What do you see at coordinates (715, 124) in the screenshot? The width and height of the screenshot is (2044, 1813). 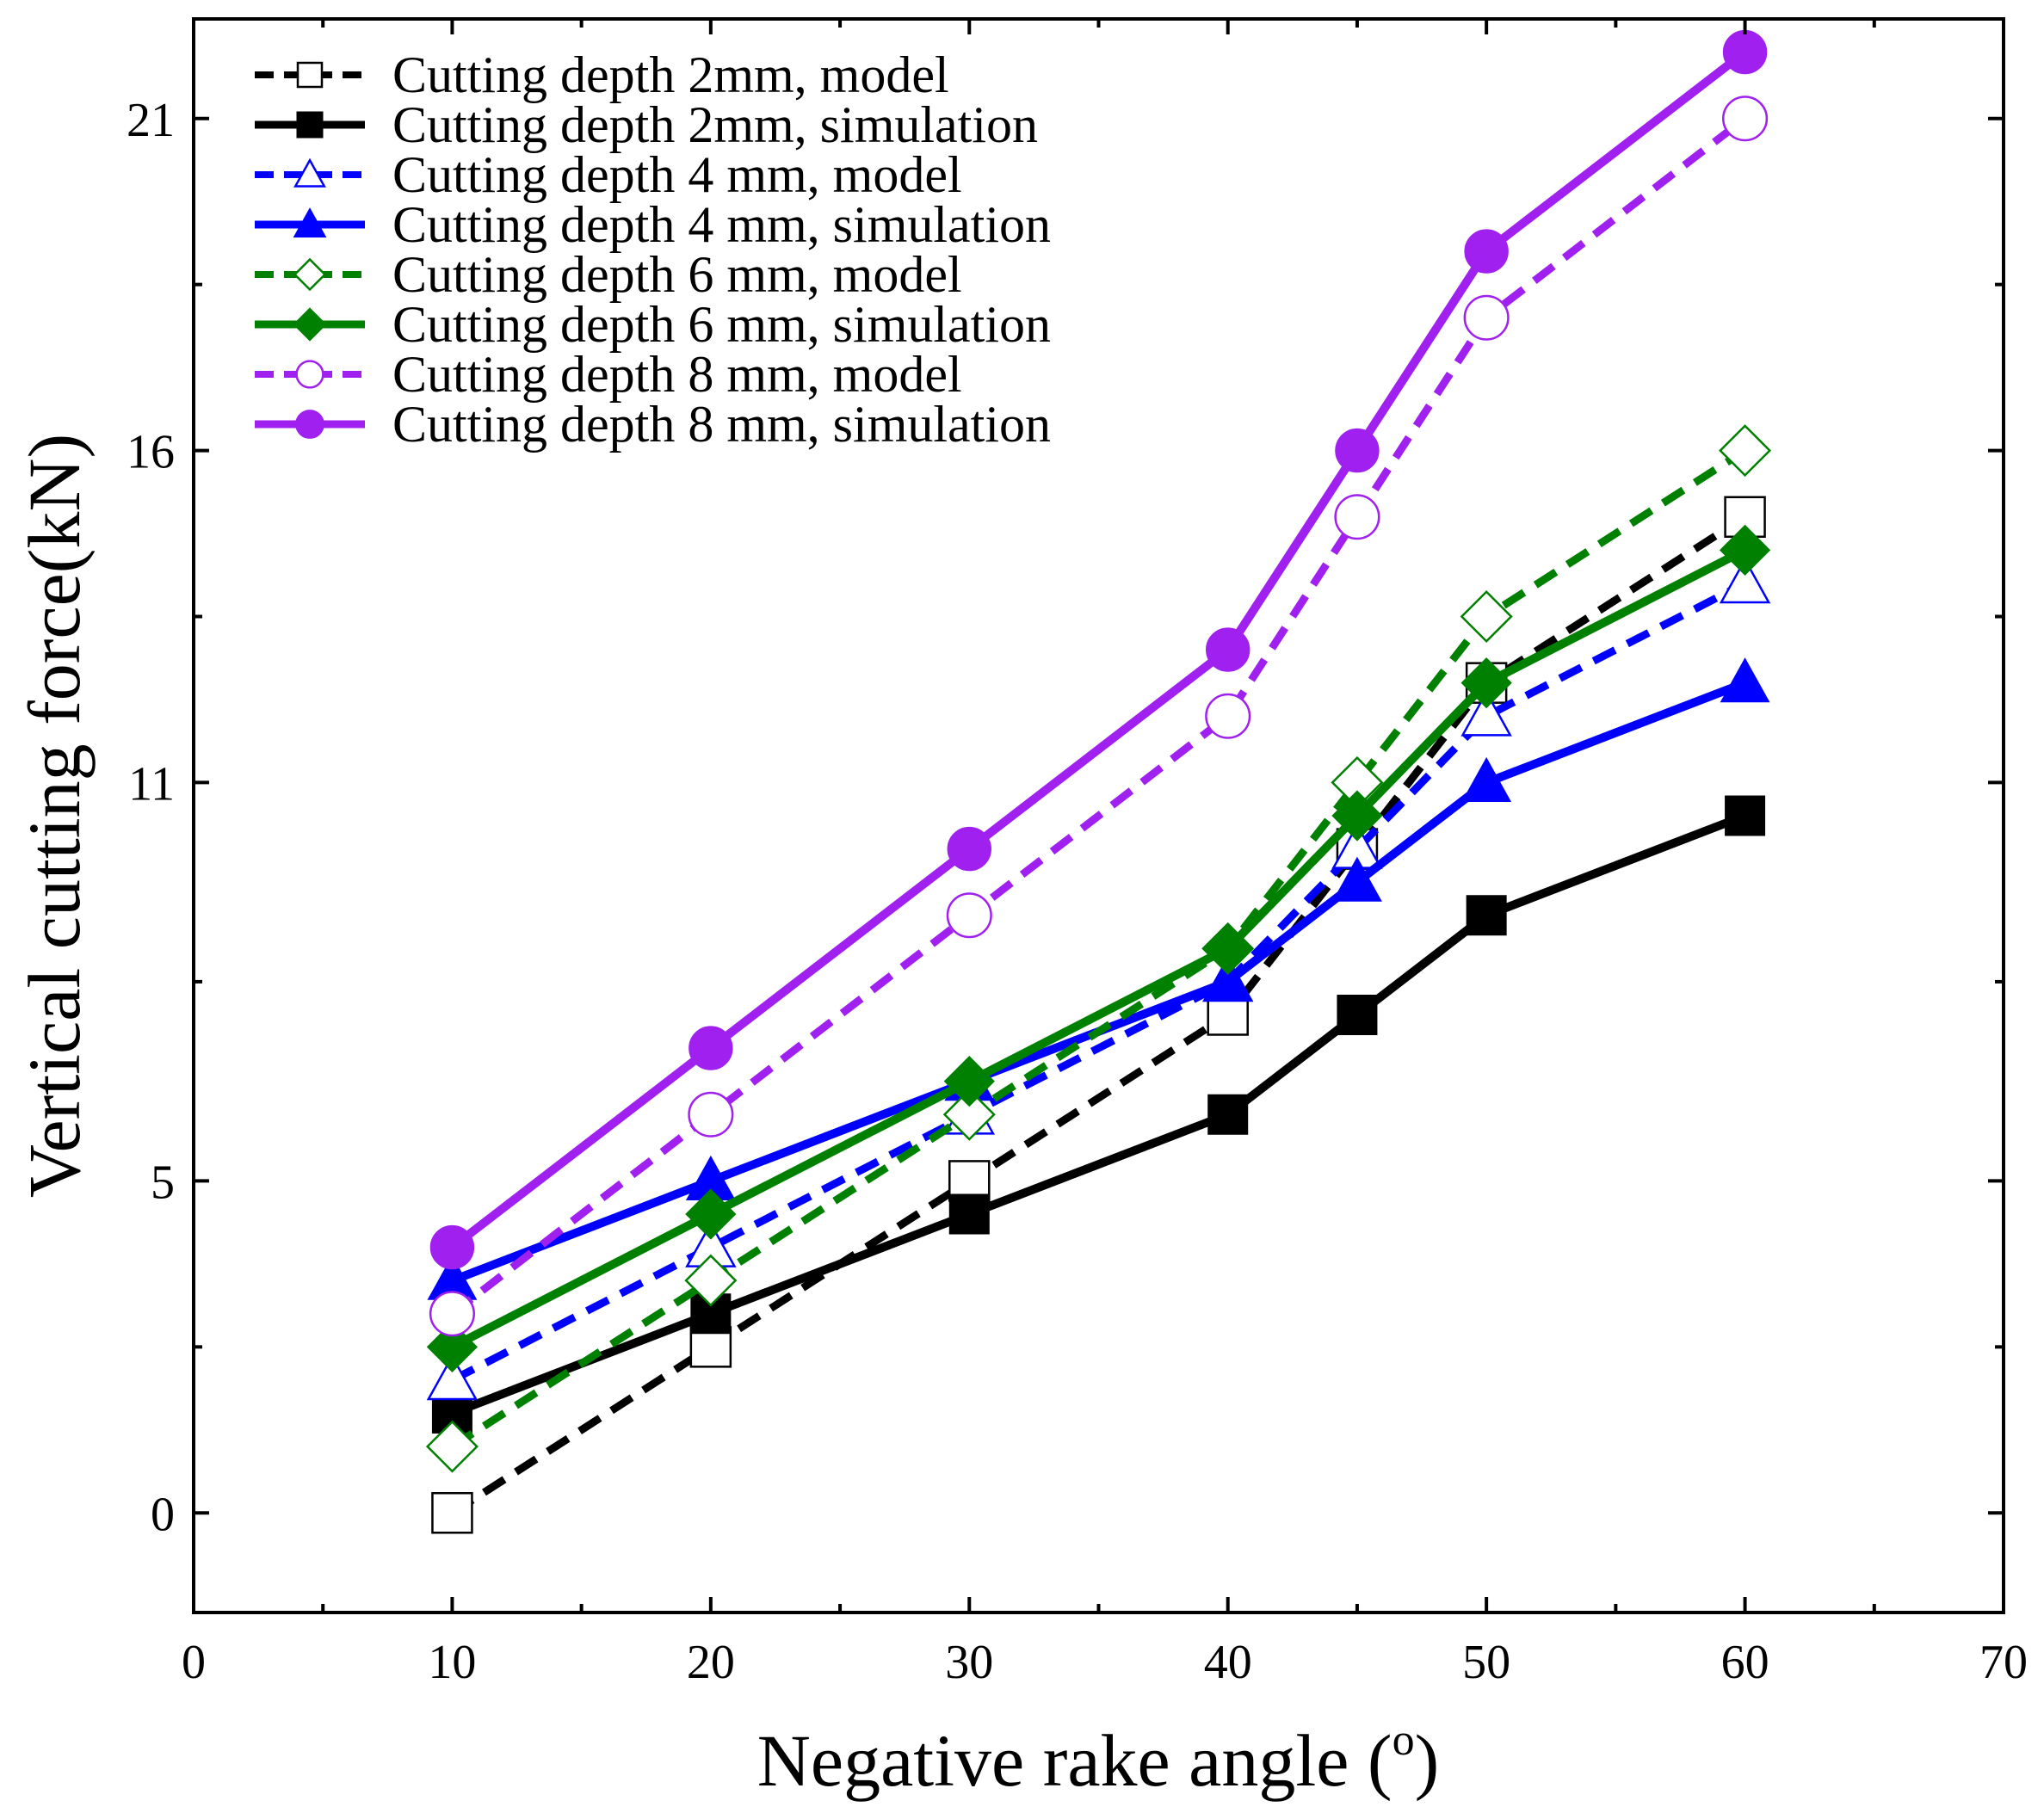 I see `legend-label: Cutting depth 2mm, simulation` at bounding box center [715, 124].